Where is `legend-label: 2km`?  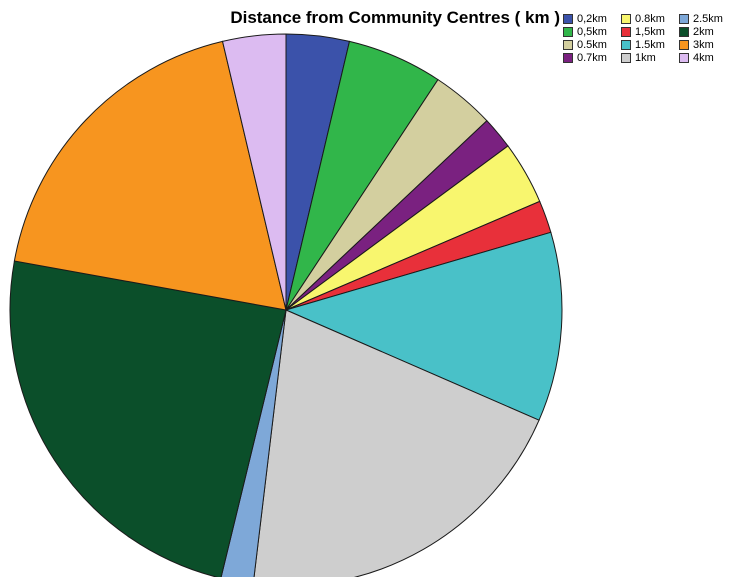 legend-label: 2km is located at coordinates (703, 31).